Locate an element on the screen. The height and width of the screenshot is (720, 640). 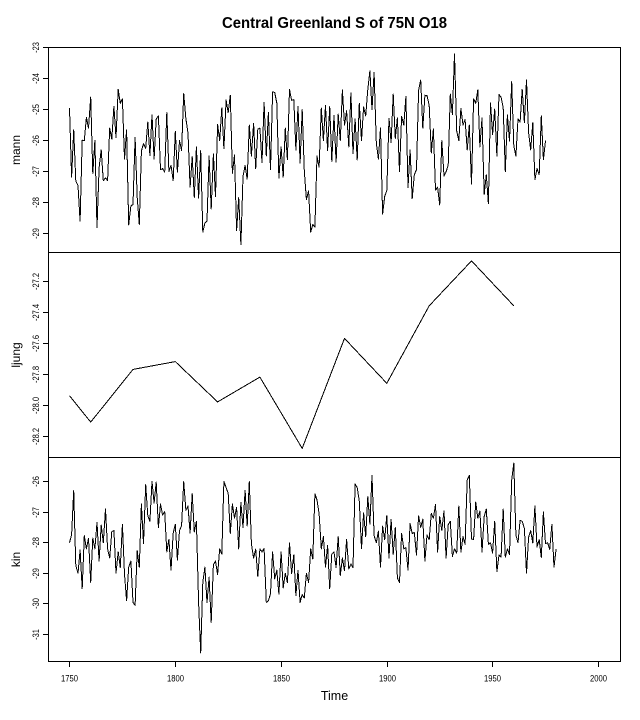
svg-text: -28.2 is located at coordinates (36, 436).